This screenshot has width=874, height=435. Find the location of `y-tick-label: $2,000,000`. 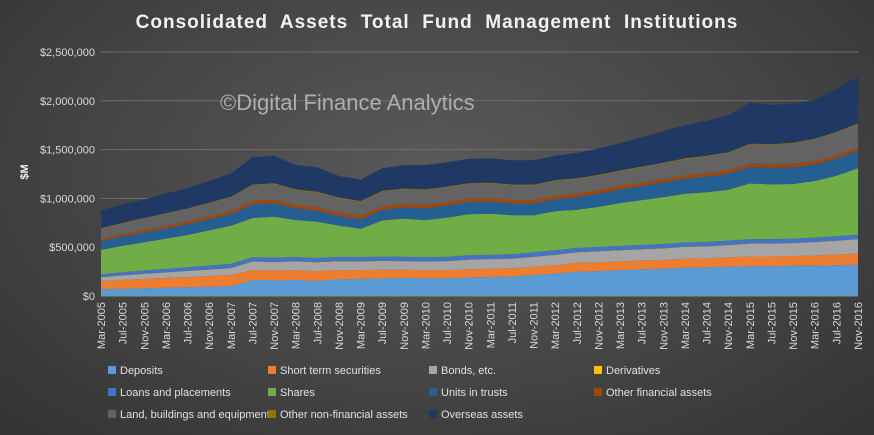

y-tick-label: $2,000,000 is located at coordinates (67, 102).